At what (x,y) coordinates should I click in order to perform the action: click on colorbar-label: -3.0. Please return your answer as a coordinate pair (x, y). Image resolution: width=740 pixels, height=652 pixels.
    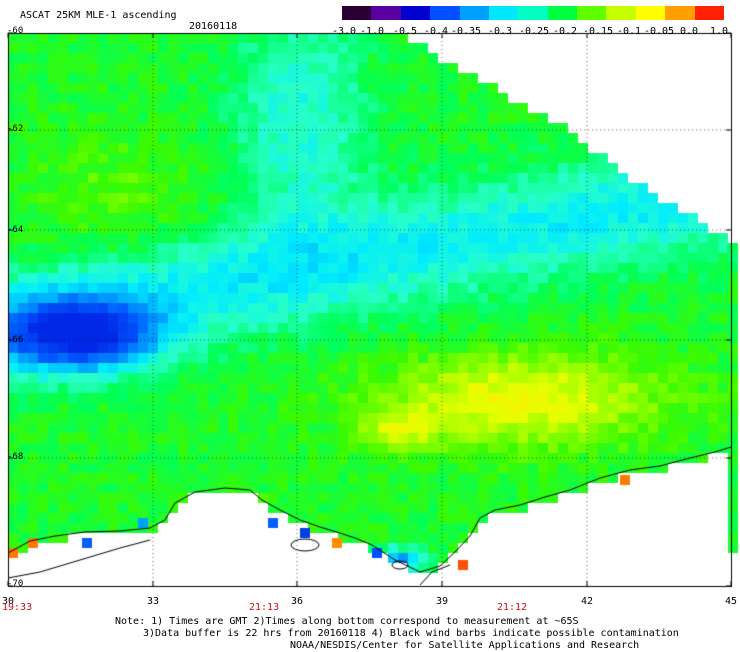
    Looking at the image, I should click on (344, 31).